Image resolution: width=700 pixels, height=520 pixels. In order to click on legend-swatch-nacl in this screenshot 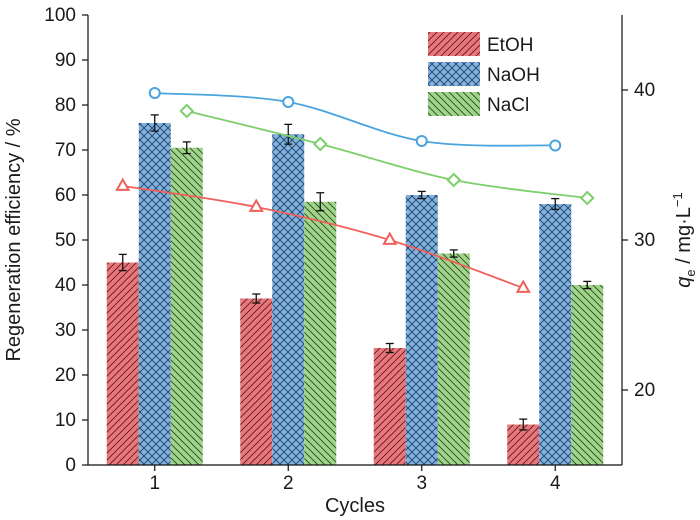, I will do `click(454, 104)`.